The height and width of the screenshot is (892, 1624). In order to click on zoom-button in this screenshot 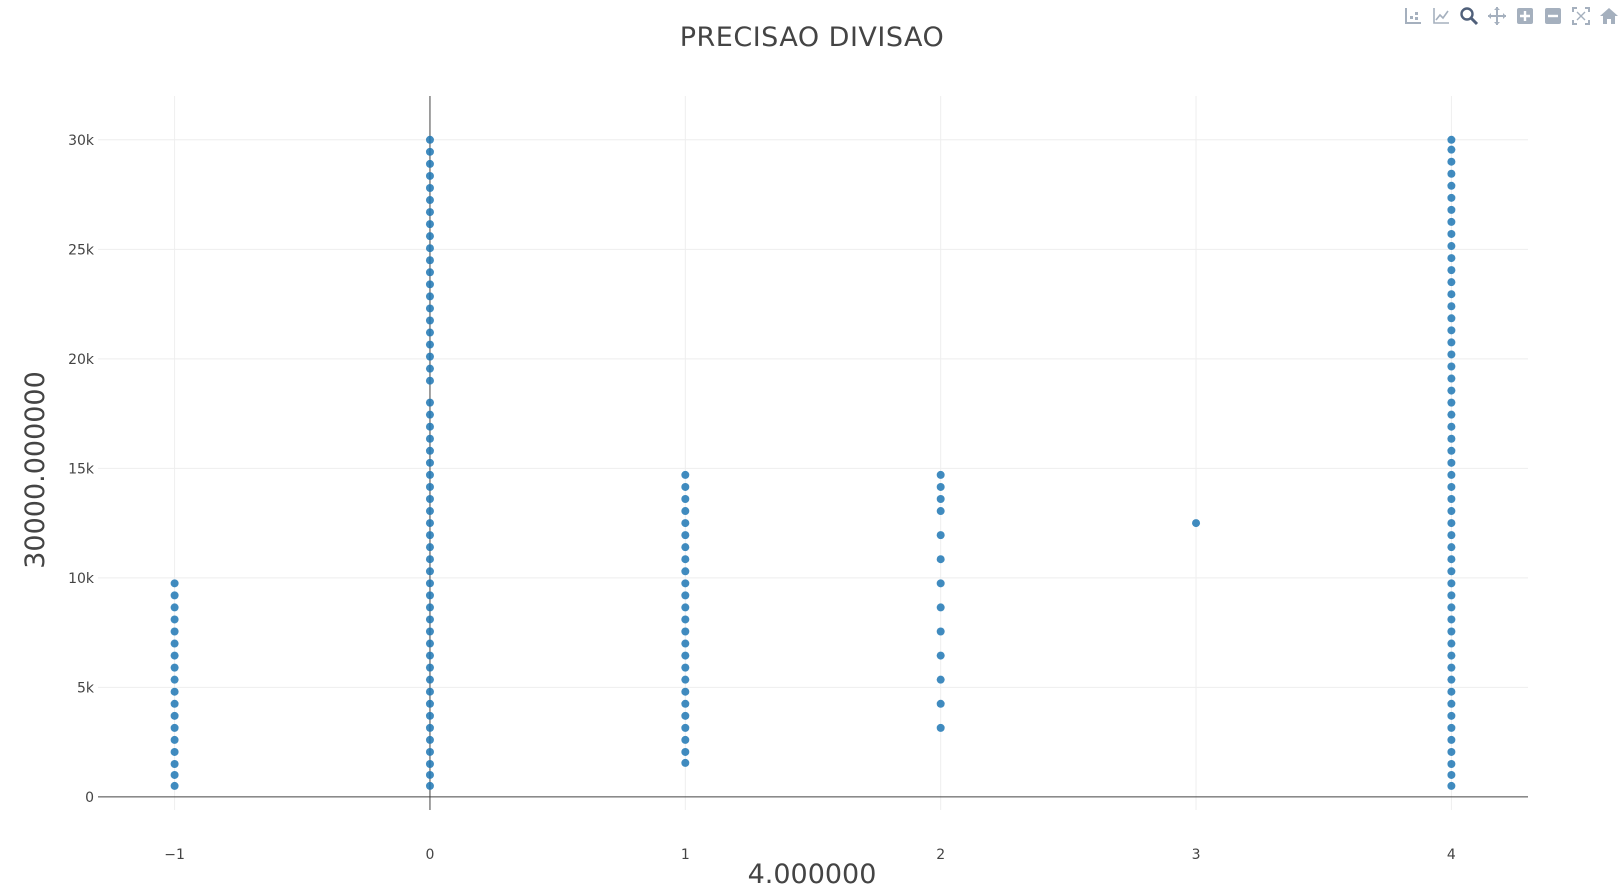, I will do `click(1469, 16)`.